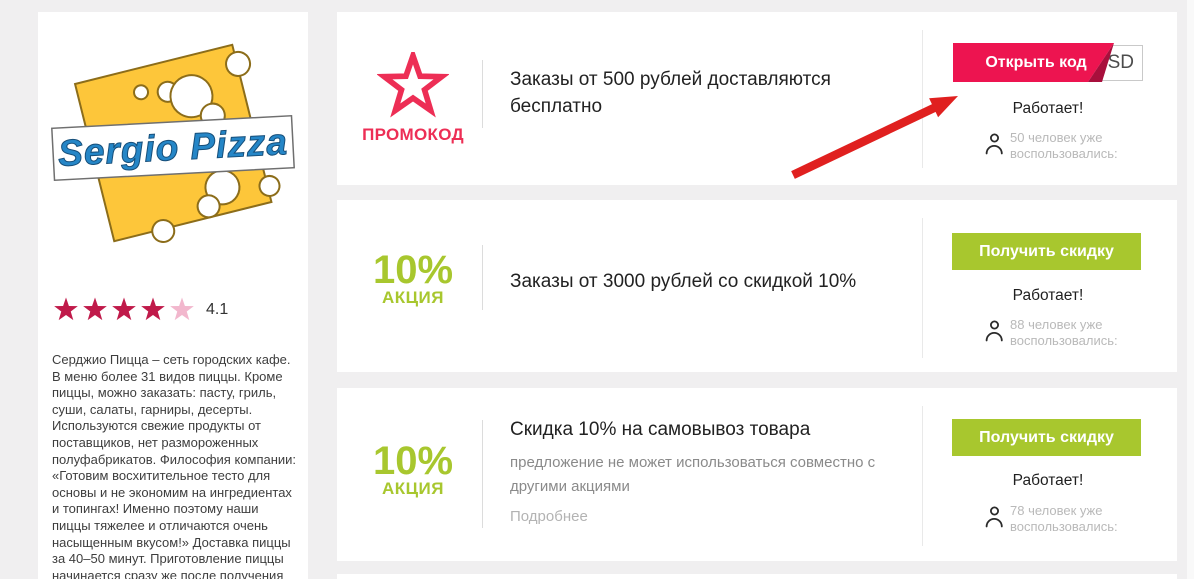 Image resolution: width=1194 pixels, height=579 pixels. What do you see at coordinates (660, 429) in the screenshot?
I see `offer-title: Скидка 10% на самовывоз товара` at bounding box center [660, 429].